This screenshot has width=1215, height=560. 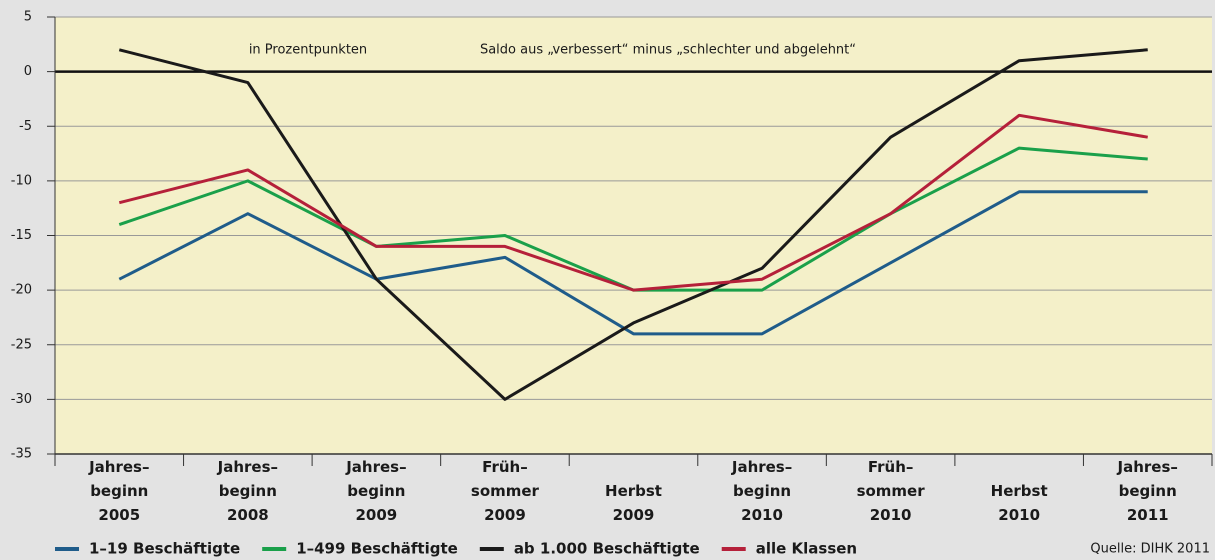 I want to click on y-tick-label: -30, so click(x=21, y=399).